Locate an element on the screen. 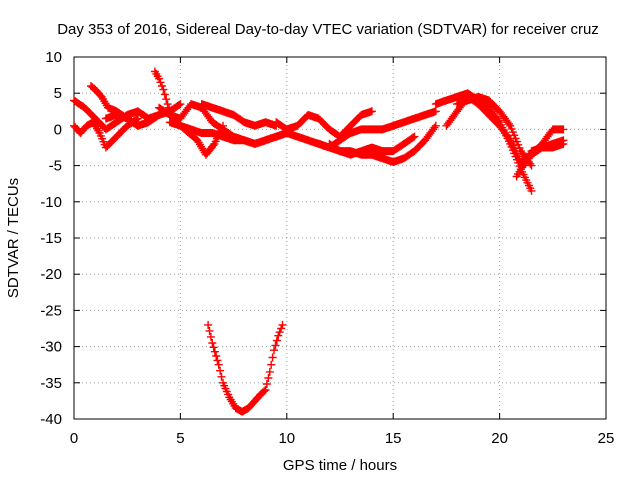 This screenshot has height=480, width=640. y-tick-label: 5 is located at coordinates (58, 93).